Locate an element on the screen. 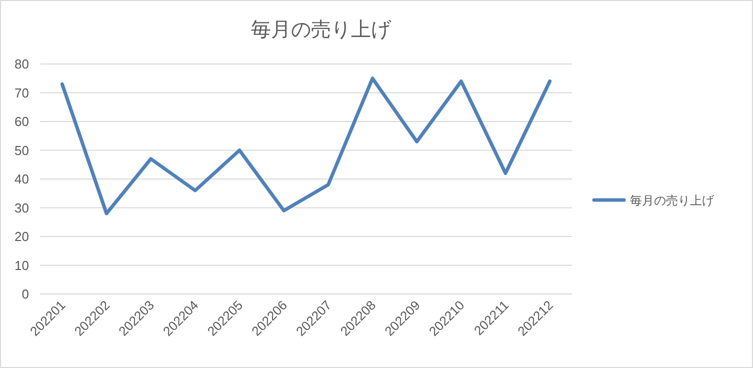 The width and height of the screenshot is (753, 368). y-tick-label: 10 is located at coordinates (21, 265).